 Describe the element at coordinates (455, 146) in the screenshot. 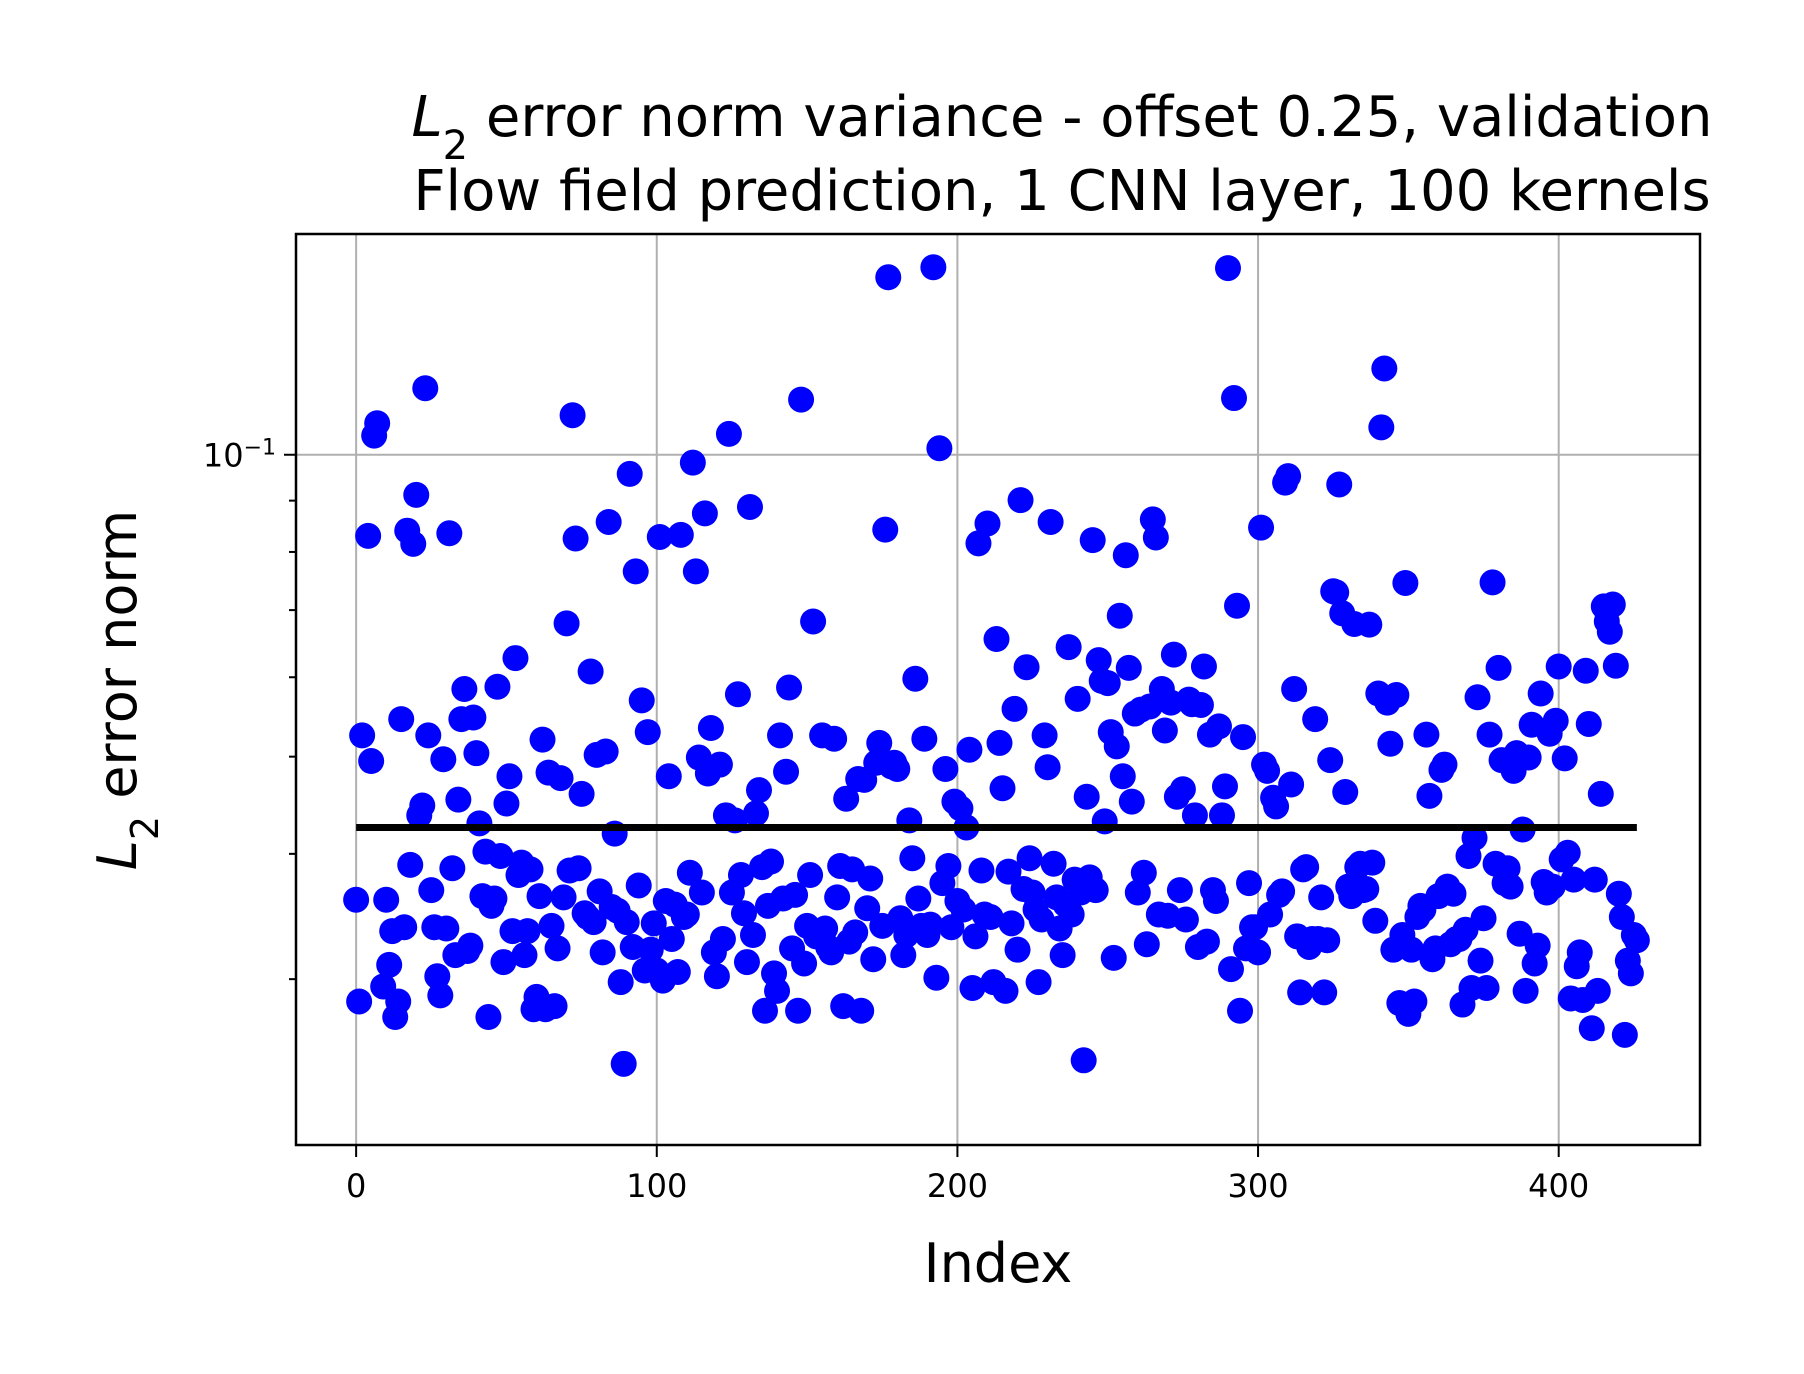

I see `title-l-subscript: 2` at that location.